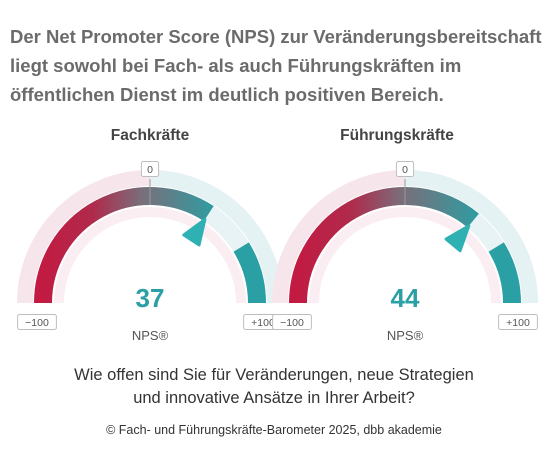 The height and width of the screenshot is (450, 548). Describe the element at coordinates (274, 398) in the screenshot. I see `question-line-2: und innovative Ansätze in Ihrer Arbeit?` at that location.